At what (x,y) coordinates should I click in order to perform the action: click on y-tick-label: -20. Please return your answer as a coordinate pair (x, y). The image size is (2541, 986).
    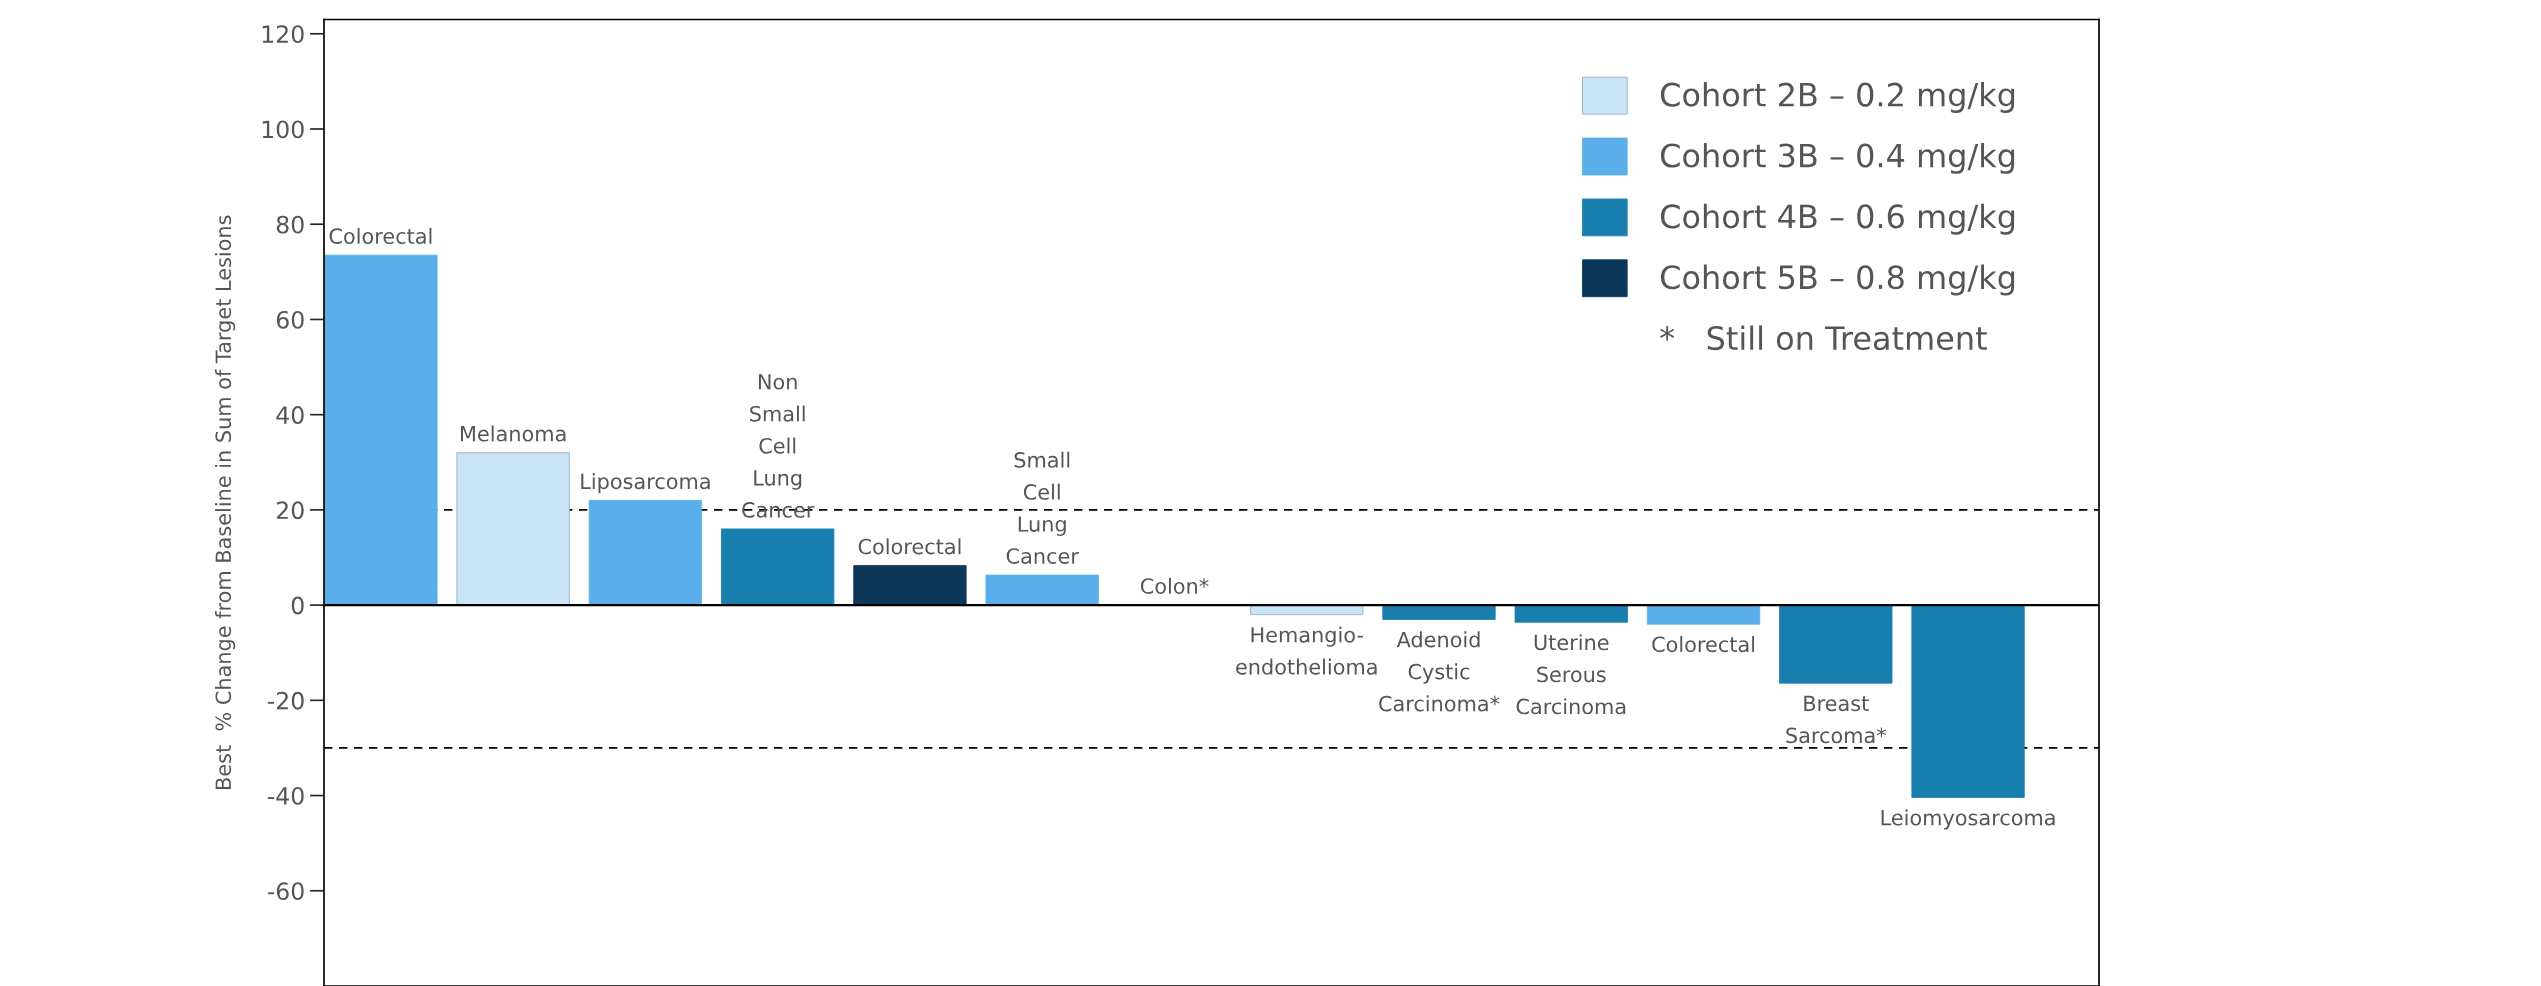
    Looking at the image, I should click on (285, 700).